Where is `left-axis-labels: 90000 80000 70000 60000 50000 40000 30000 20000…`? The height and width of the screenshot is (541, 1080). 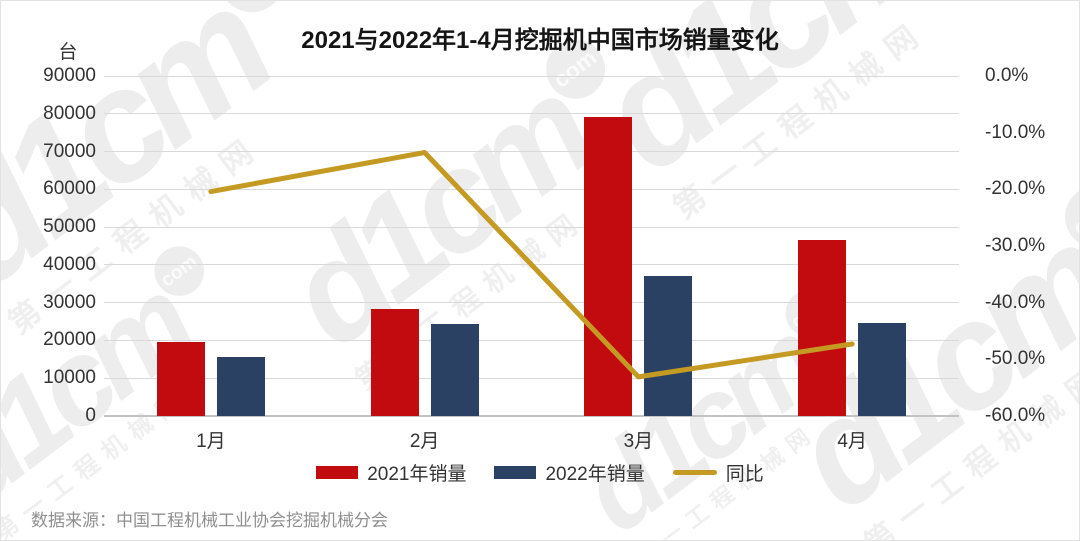 left-axis-labels: 90000 80000 70000 60000 50000 40000 30000 20000… is located at coordinates (48, 245).